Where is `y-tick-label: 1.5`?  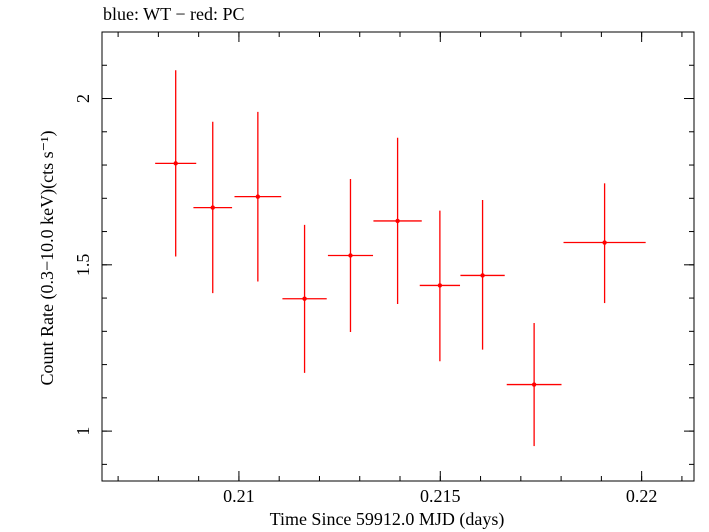 y-tick-label: 1.5 is located at coordinates (83, 265).